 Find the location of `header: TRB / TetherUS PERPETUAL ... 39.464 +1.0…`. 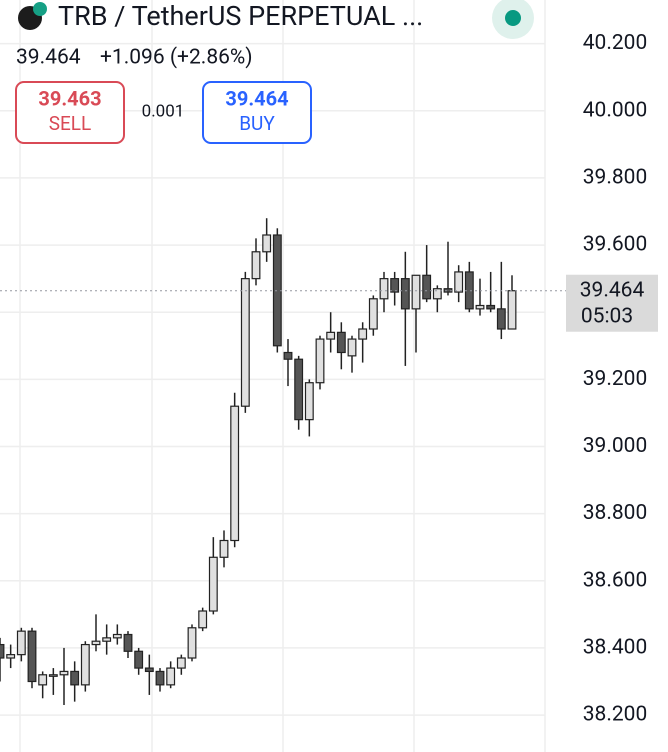

header: TRB / TetherUS PERPETUAL ... 39.464 +1.0… is located at coordinates (274, 72).